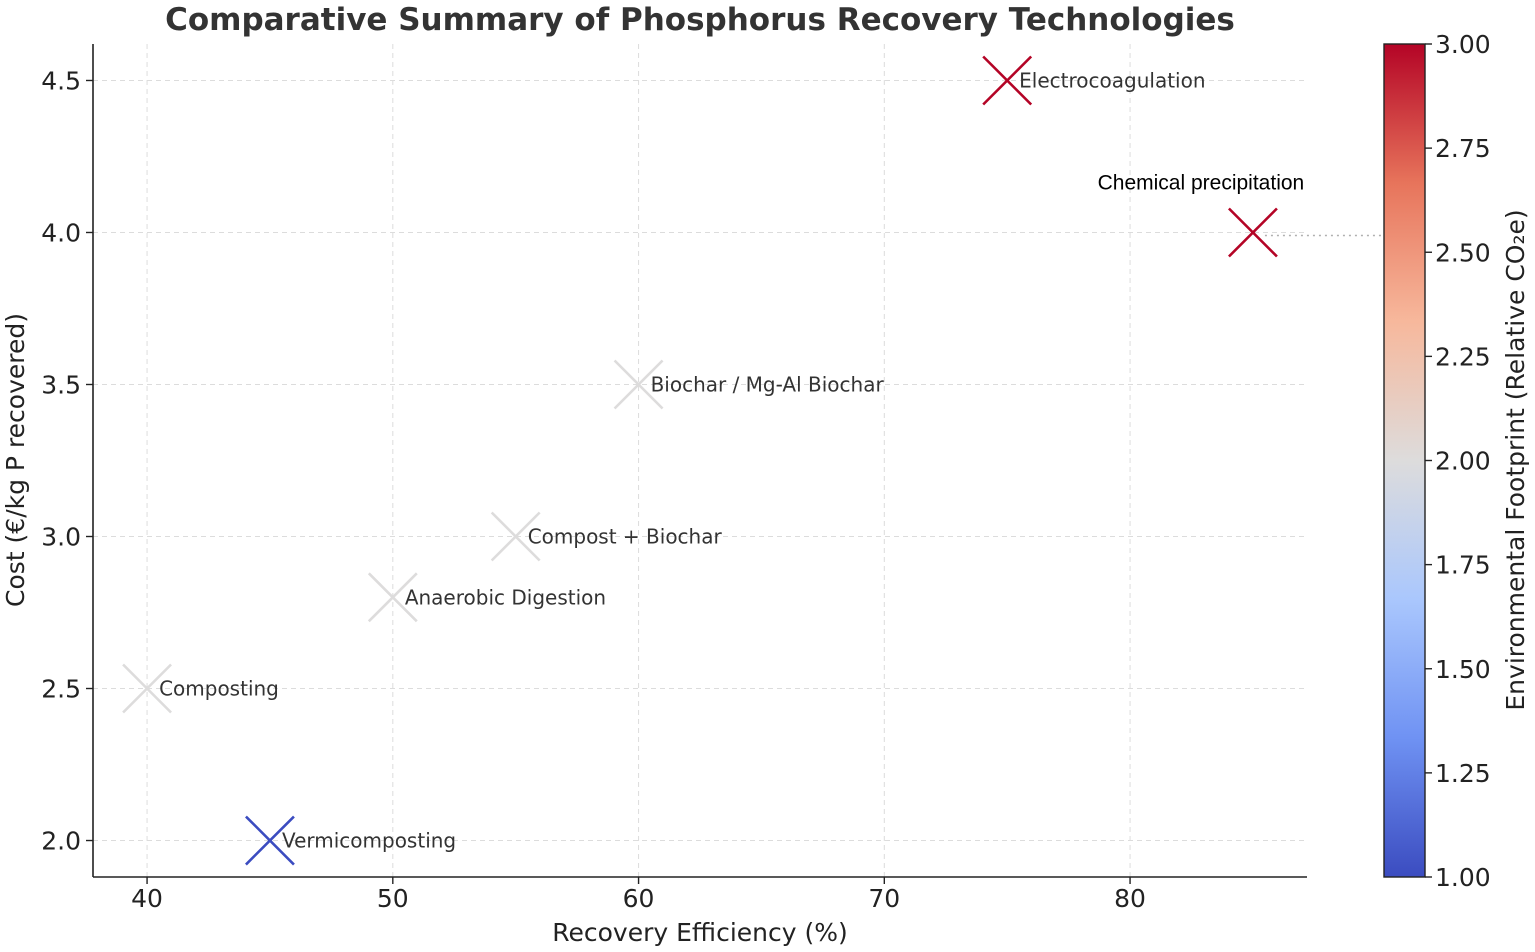 This screenshot has width=1535, height=952. What do you see at coordinates (61, 537) in the screenshot?
I see `y-tick-label: 3.0` at bounding box center [61, 537].